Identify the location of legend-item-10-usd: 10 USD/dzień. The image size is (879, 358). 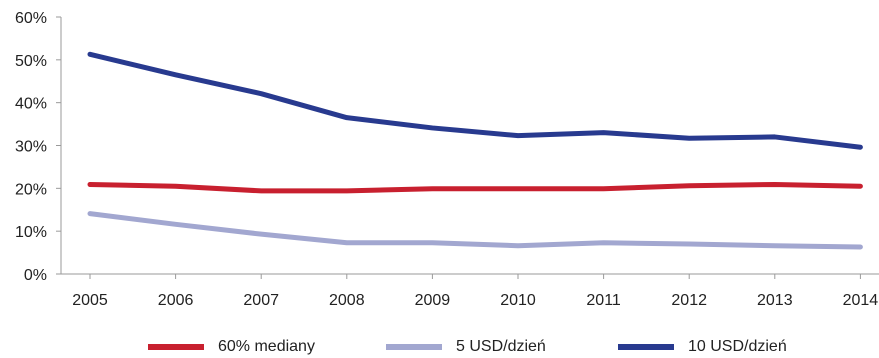
(702, 347).